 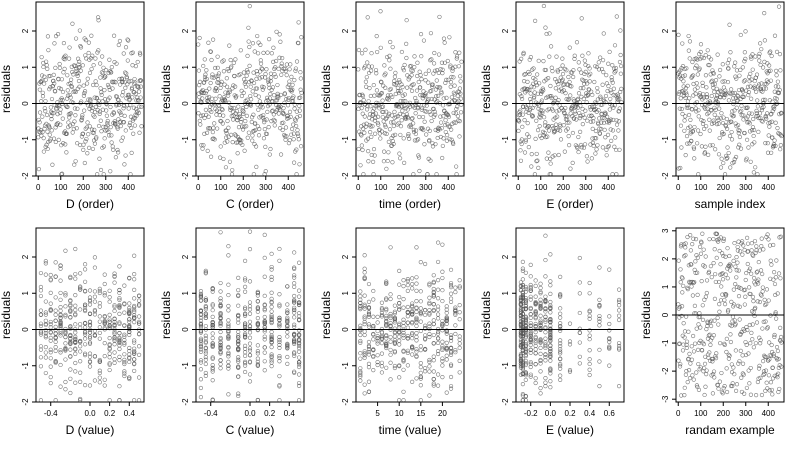 What do you see at coordinates (266, 187) in the screenshot?
I see `x-tick-label: 300` at bounding box center [266, 187].